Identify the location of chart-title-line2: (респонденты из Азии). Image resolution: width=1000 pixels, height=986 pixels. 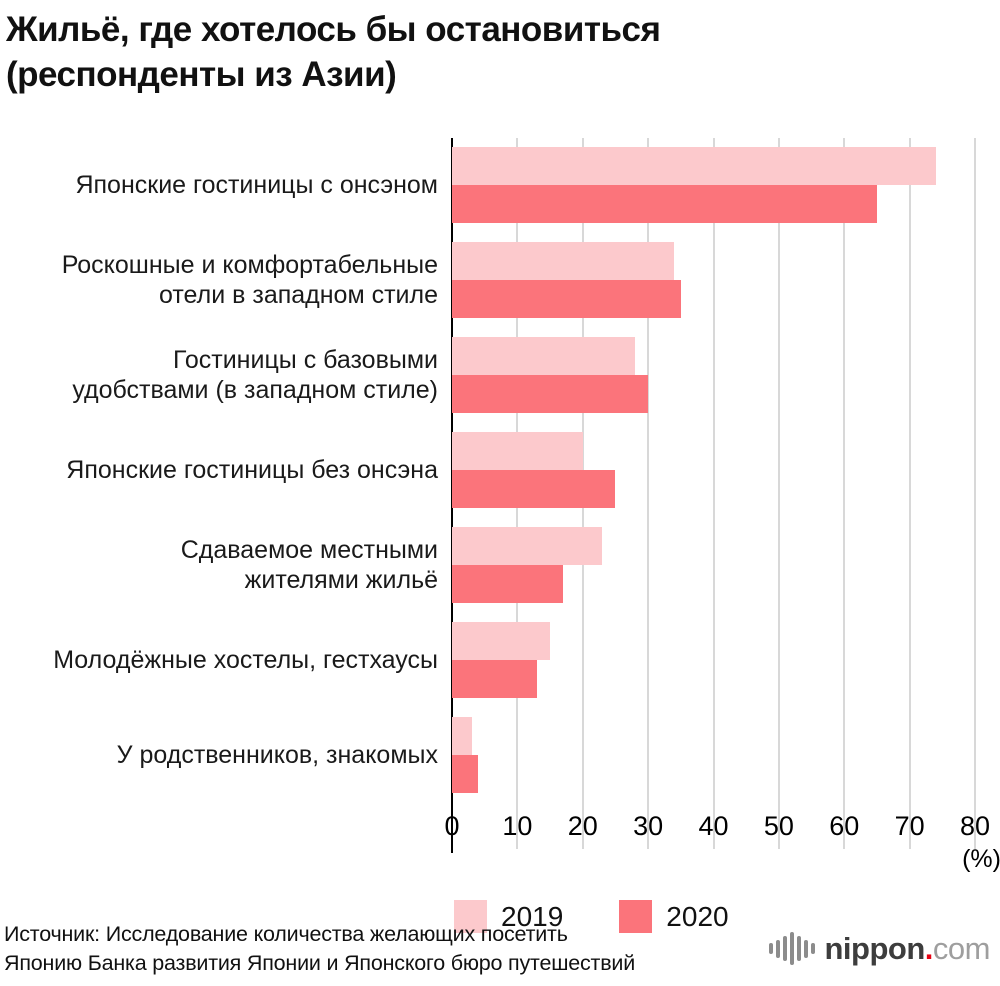
(201, 74).